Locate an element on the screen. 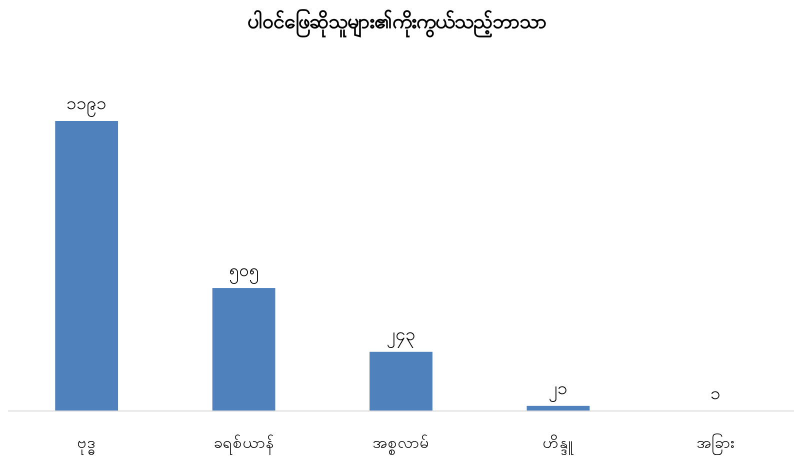 The image size is (794, 470). data-label: ၁၁၉၁ is located at coordinates (86, 105).